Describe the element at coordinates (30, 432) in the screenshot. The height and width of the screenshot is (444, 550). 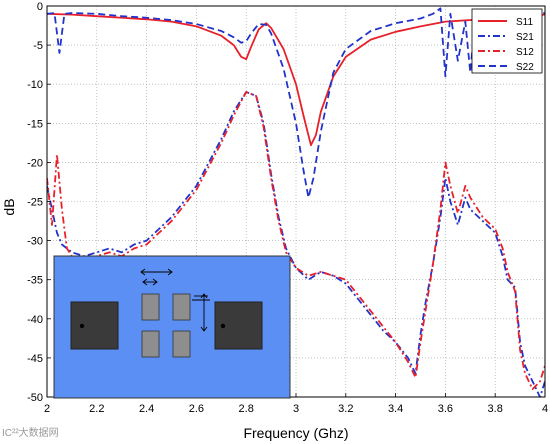
I see `watermark: IC²²大数据网` at that location.